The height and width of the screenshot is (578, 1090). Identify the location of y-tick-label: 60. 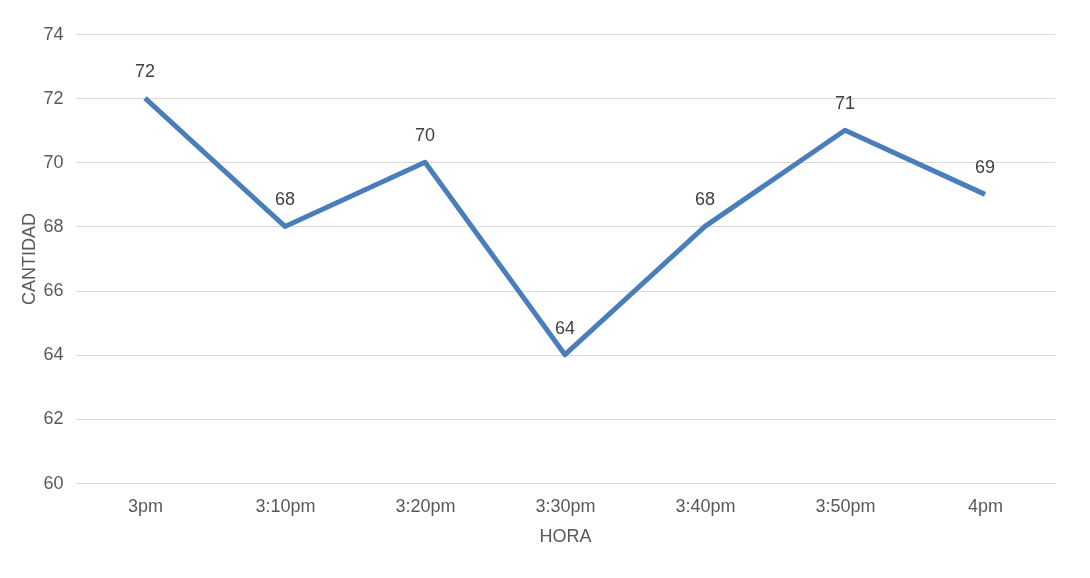
(53, 482).